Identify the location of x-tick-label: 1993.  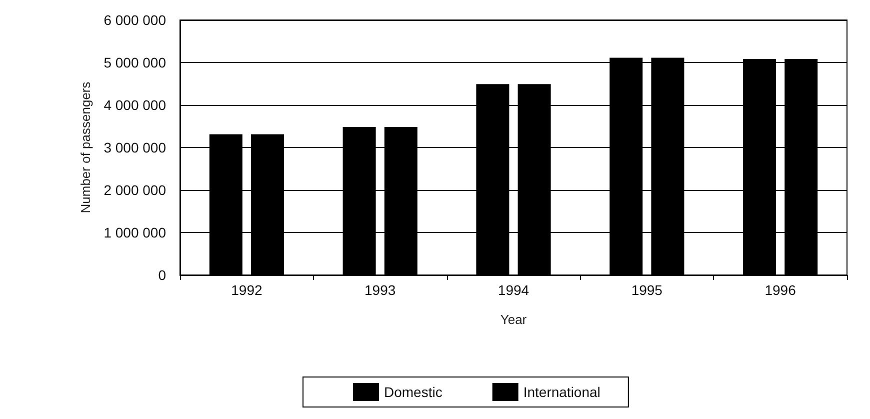
(380, 290).